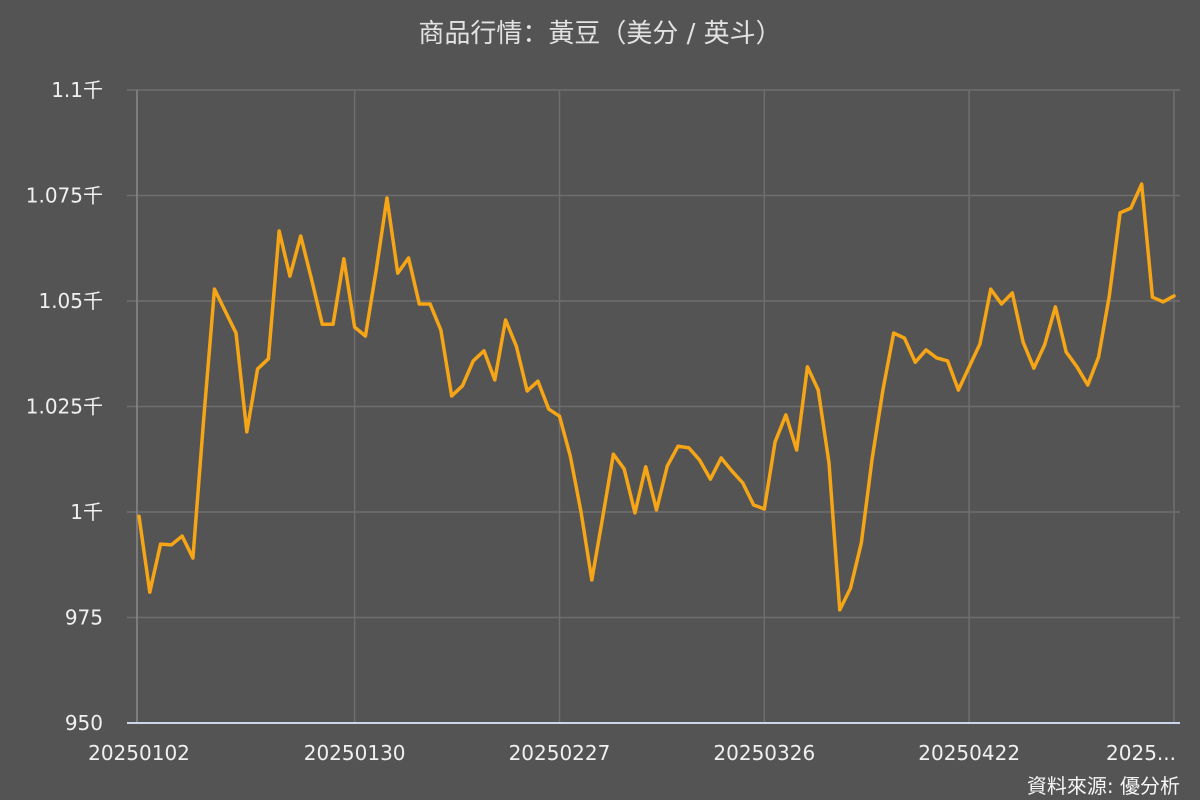 This screenshot has height=800, width=1200. I want to click on y-tick-label: 1千, so click(86, 512).